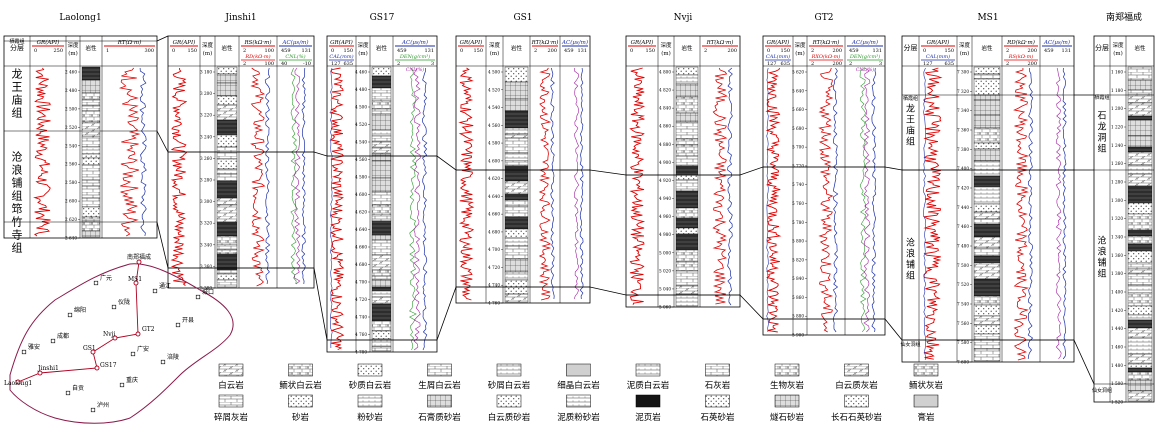 Image resolution: width=1159 pixels, height=435 pixels. What do you see at coordinates (206, 244) in the screenshot?
I see `depth-tick: 3 340` at bounding box center [206, 244].